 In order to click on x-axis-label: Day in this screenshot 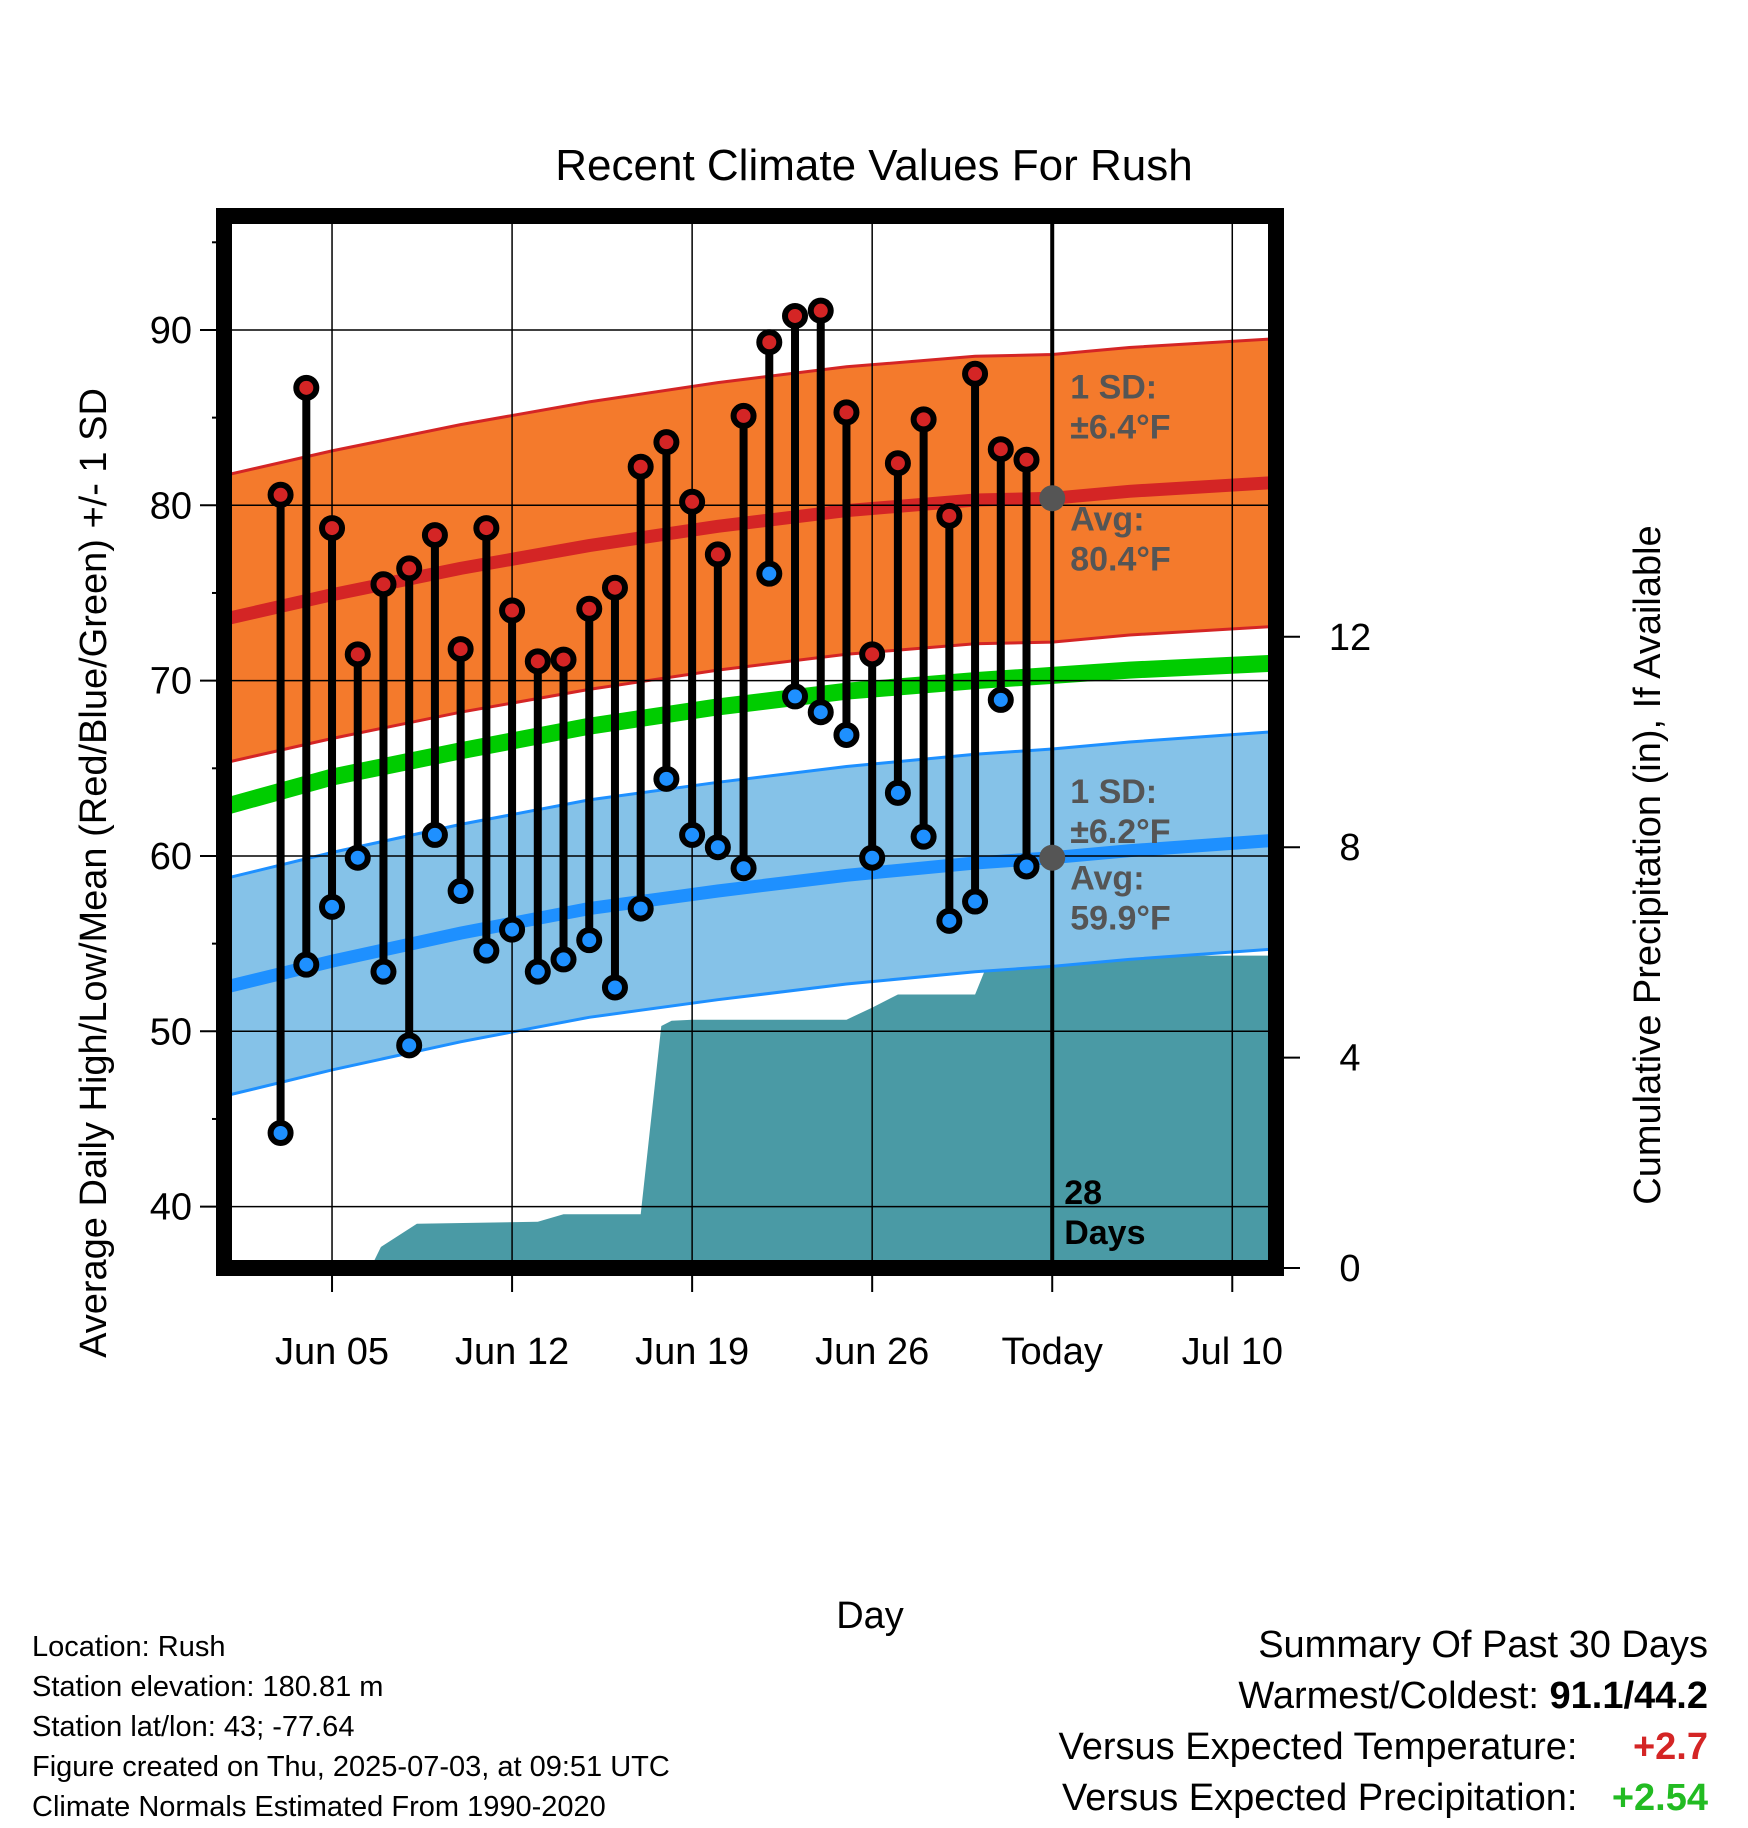, I will do `click(870, 1616)`.